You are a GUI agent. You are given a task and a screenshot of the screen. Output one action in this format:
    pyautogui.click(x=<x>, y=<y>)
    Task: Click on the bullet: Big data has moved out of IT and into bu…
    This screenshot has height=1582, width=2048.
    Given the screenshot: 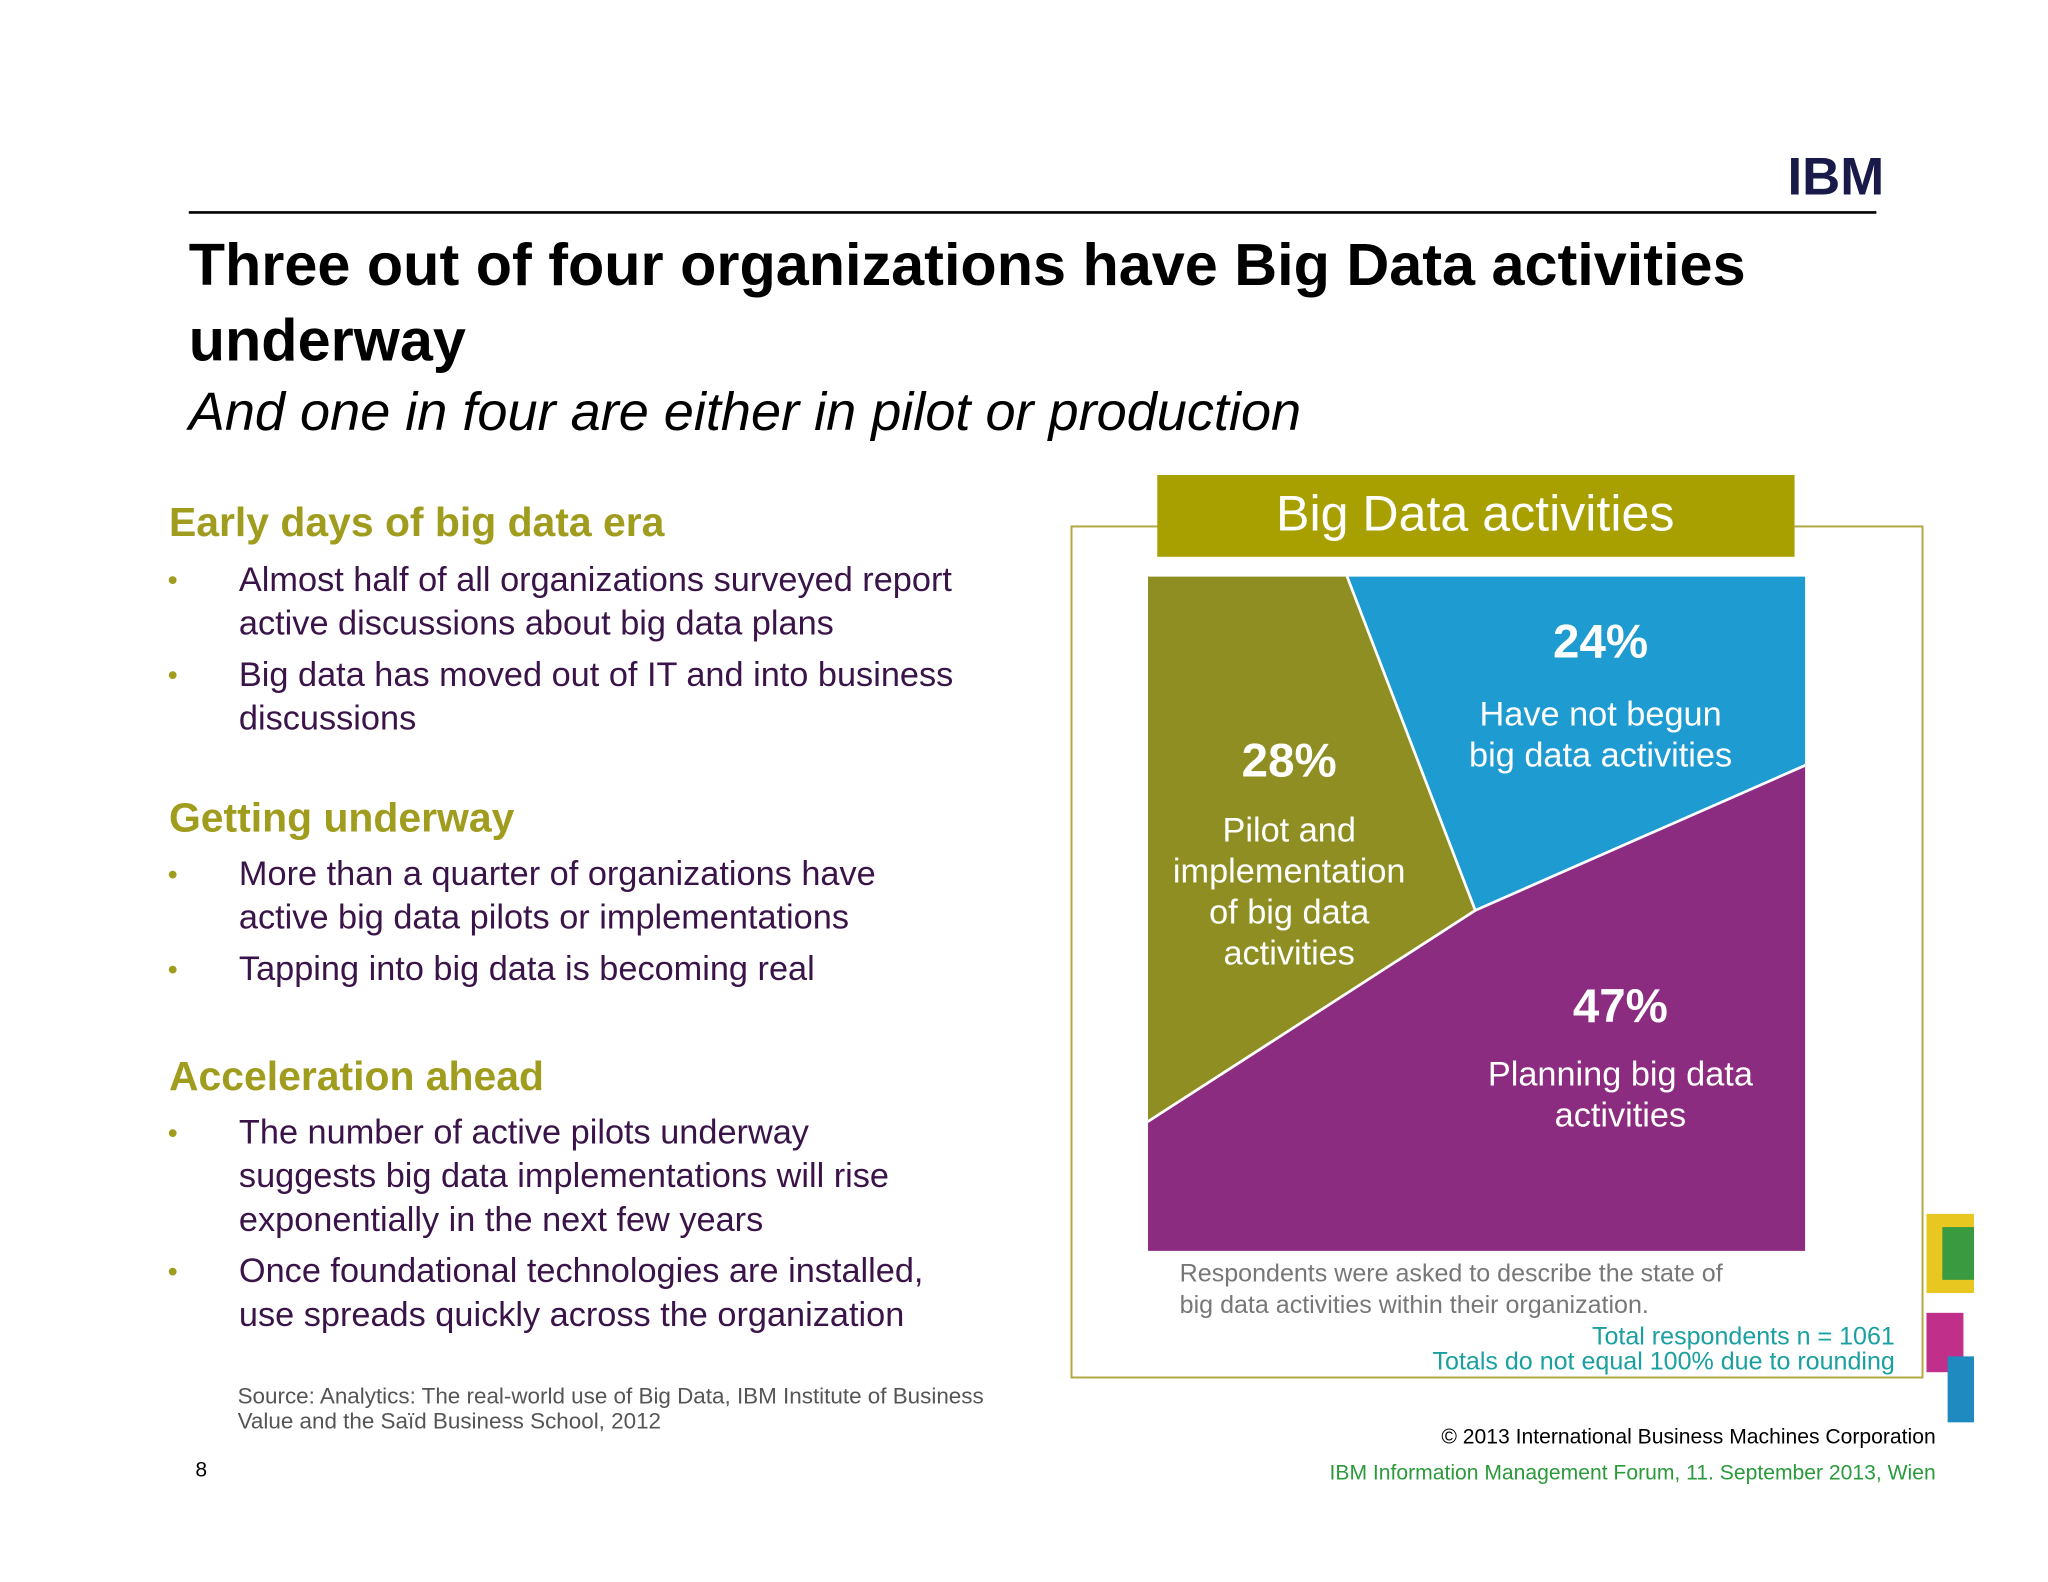 What is the action you would take?
    pyautogui.click(x=596, y=697)
    